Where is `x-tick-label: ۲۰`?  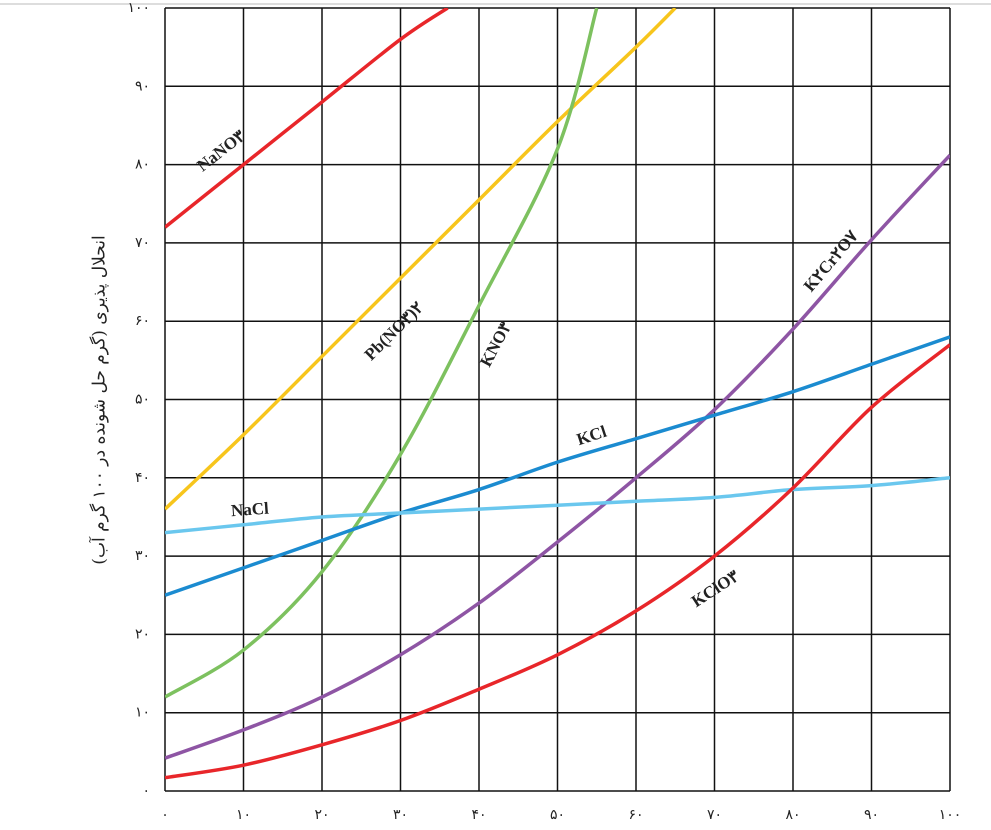 x-tick-label: ۲۰ is located at coordinates (321, 815).